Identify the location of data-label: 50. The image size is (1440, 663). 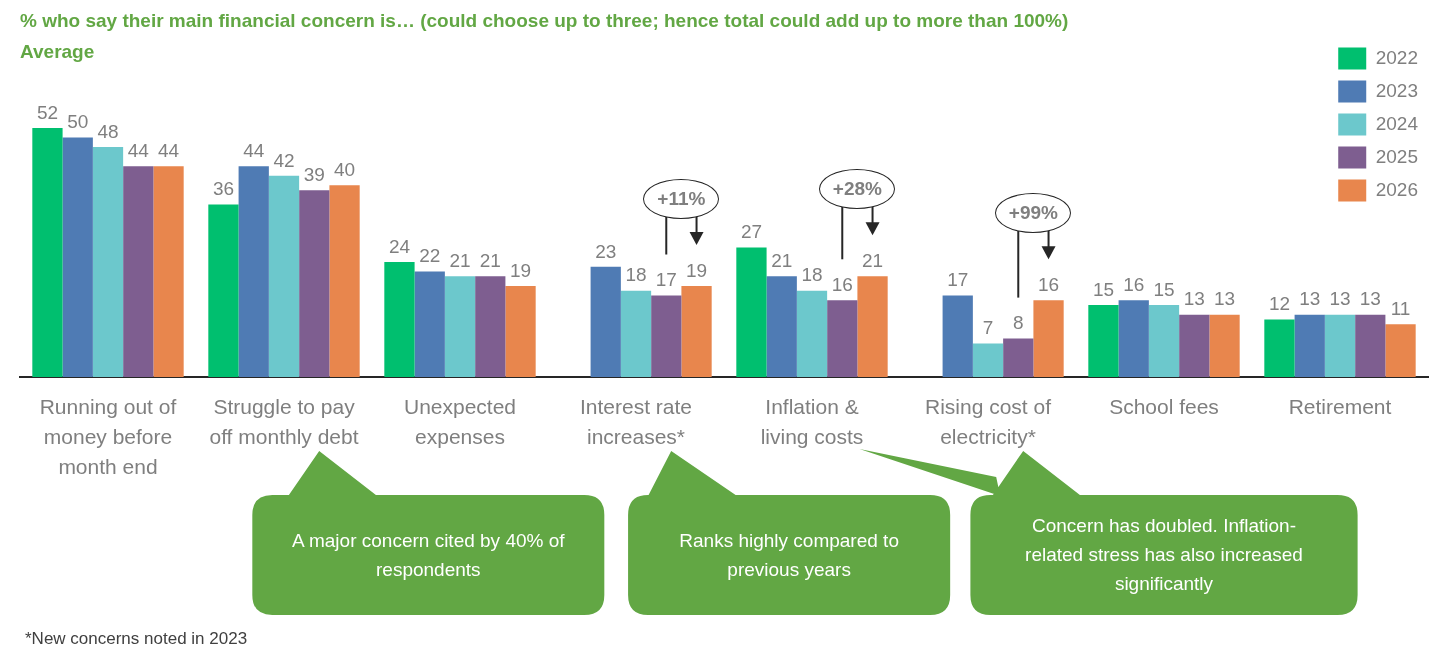
(78, 122).